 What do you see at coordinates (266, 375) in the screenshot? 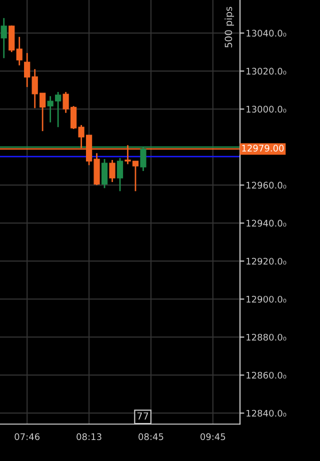
I see `y-tick-label: 12860.0₀` at bounding box center [266, 375].